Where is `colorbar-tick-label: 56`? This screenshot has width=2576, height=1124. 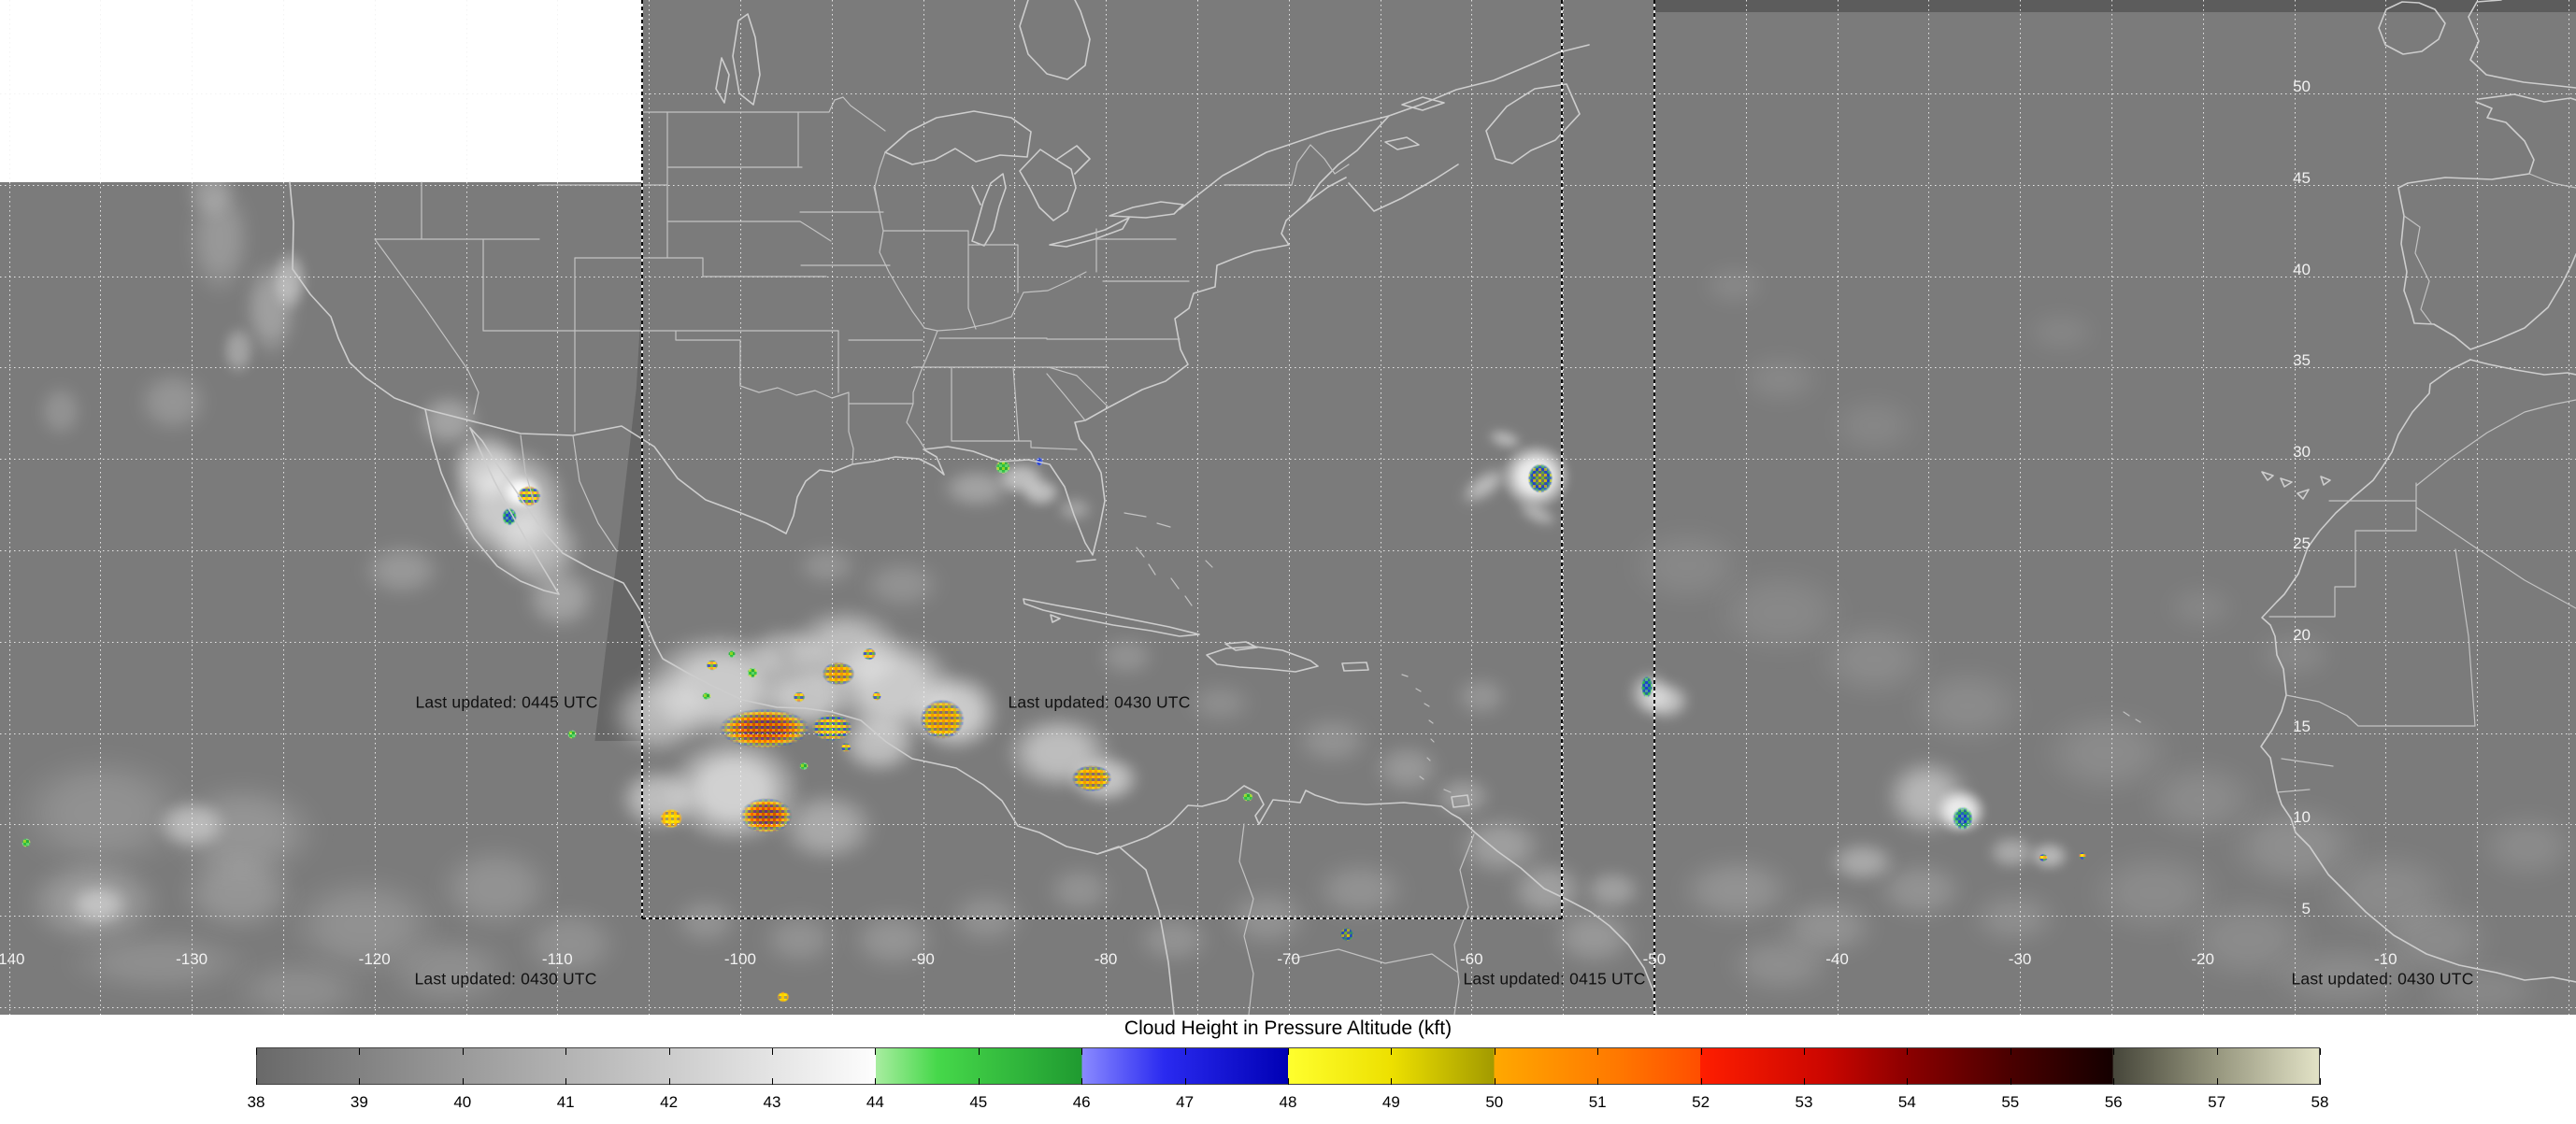 colorbar-tick-label: 56 is located at coordinates (2113, 1102).